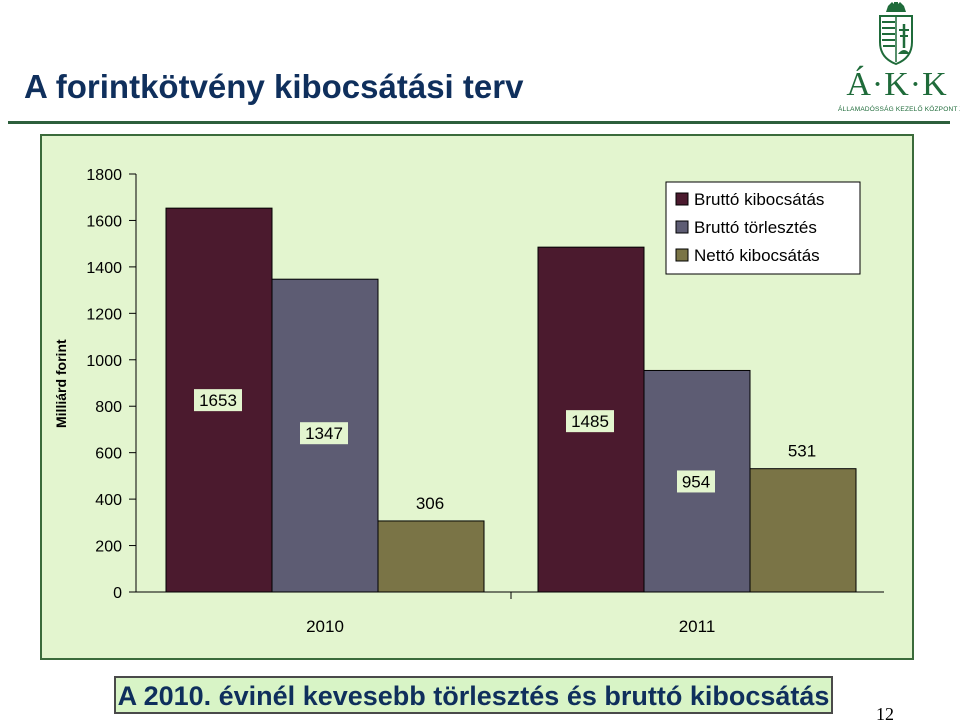 The image size is (960, 726). What do you see at coordinates (755, 227) in the screenshot?
I see `legend-label: Bruttó törlesztés` at bounding box center [755, 227].